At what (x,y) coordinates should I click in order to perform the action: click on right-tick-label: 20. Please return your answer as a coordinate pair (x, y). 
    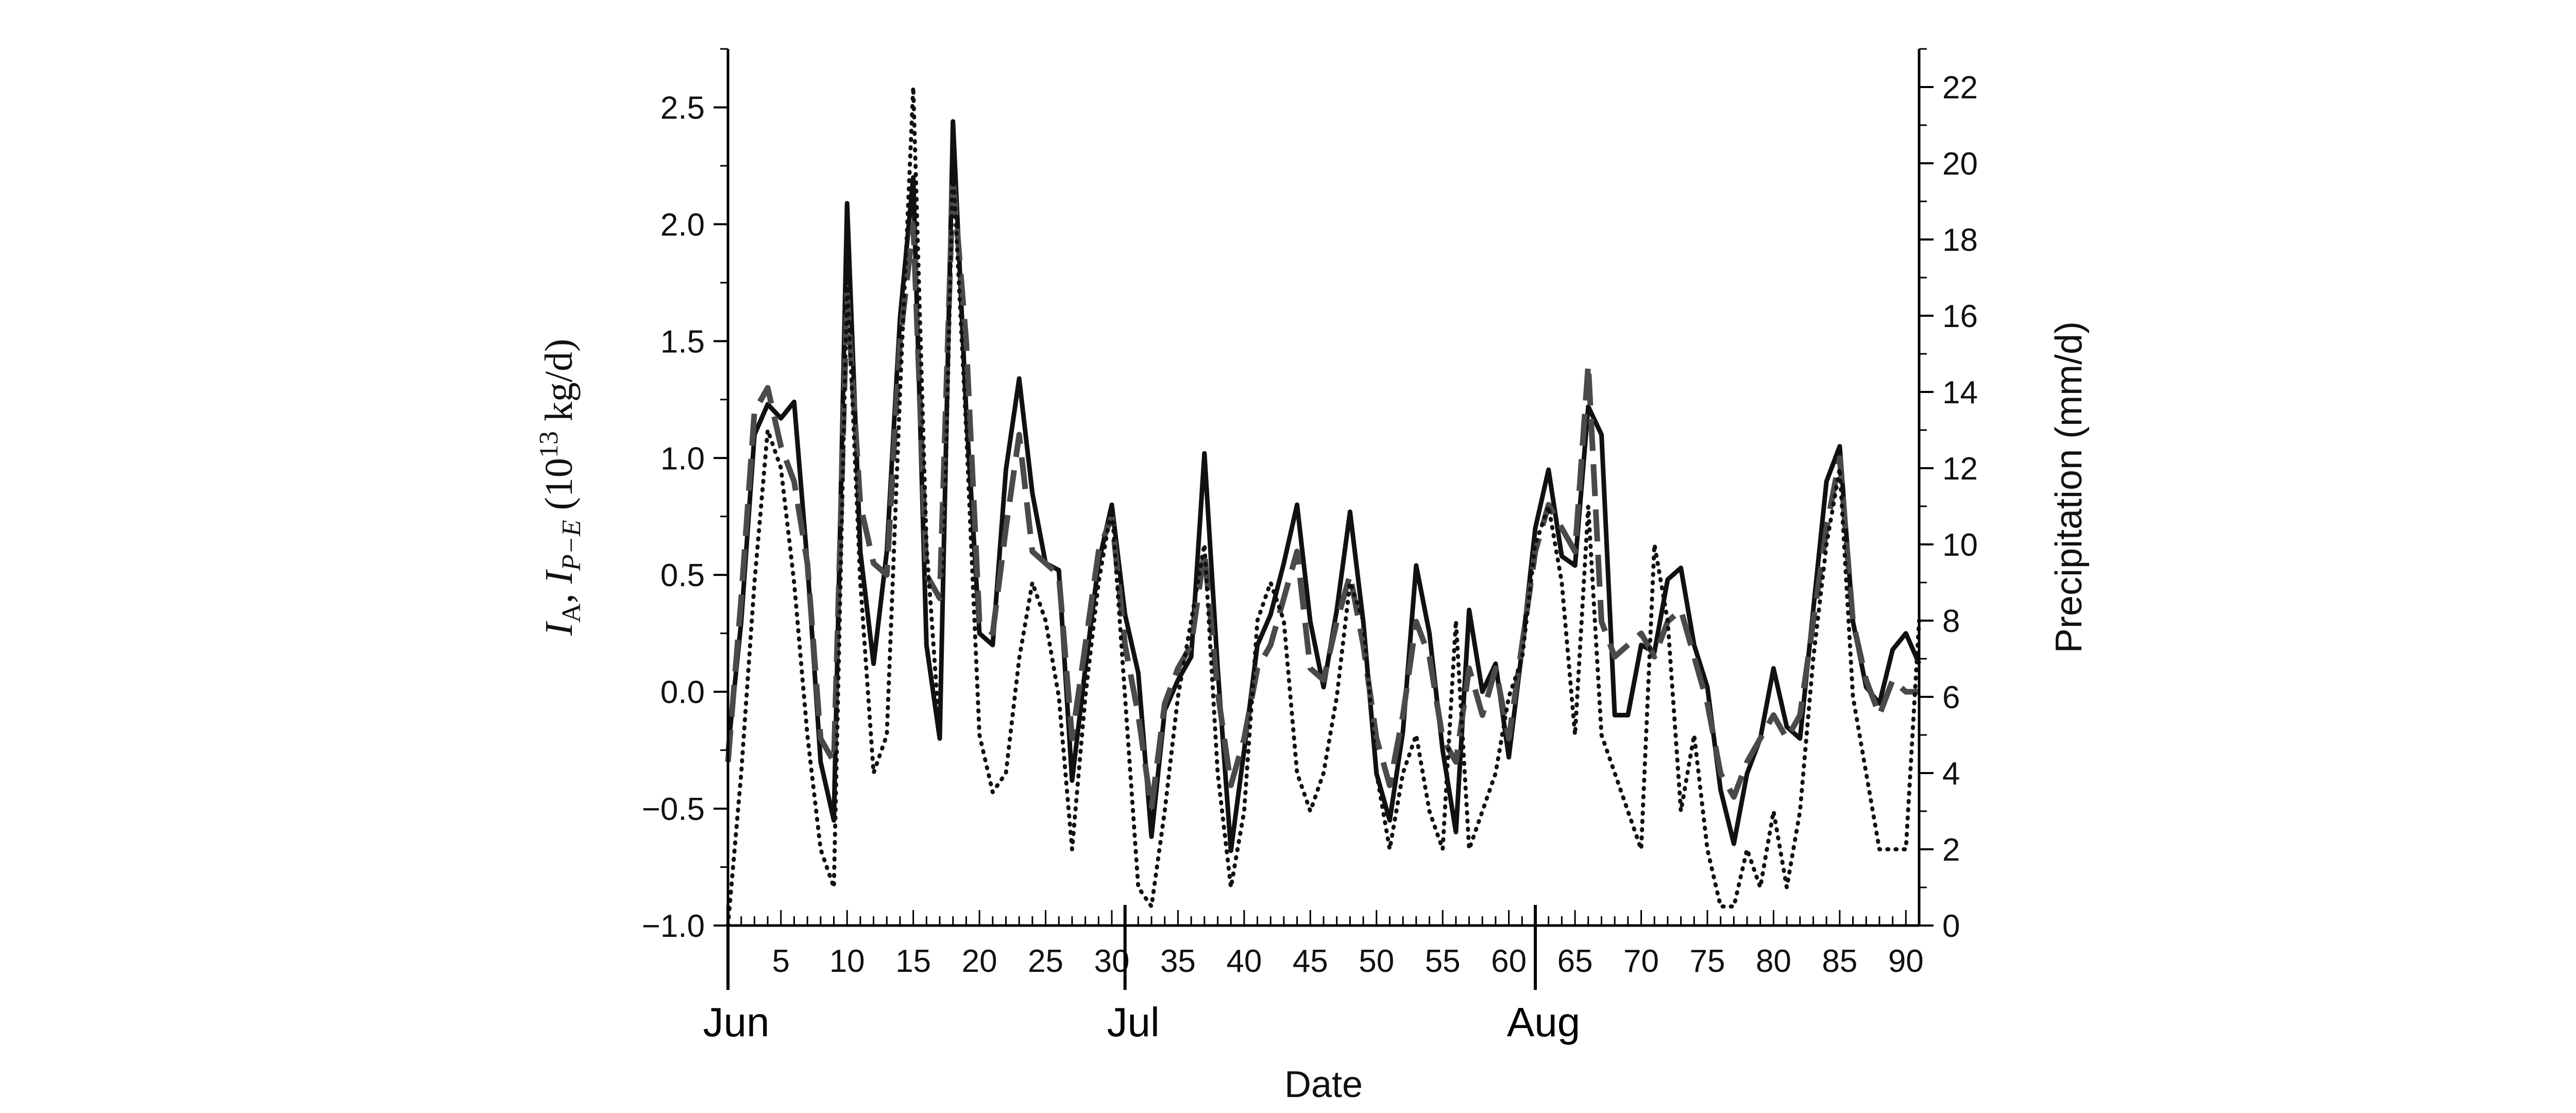
    Looking at the image, I should click on (1960, 164).